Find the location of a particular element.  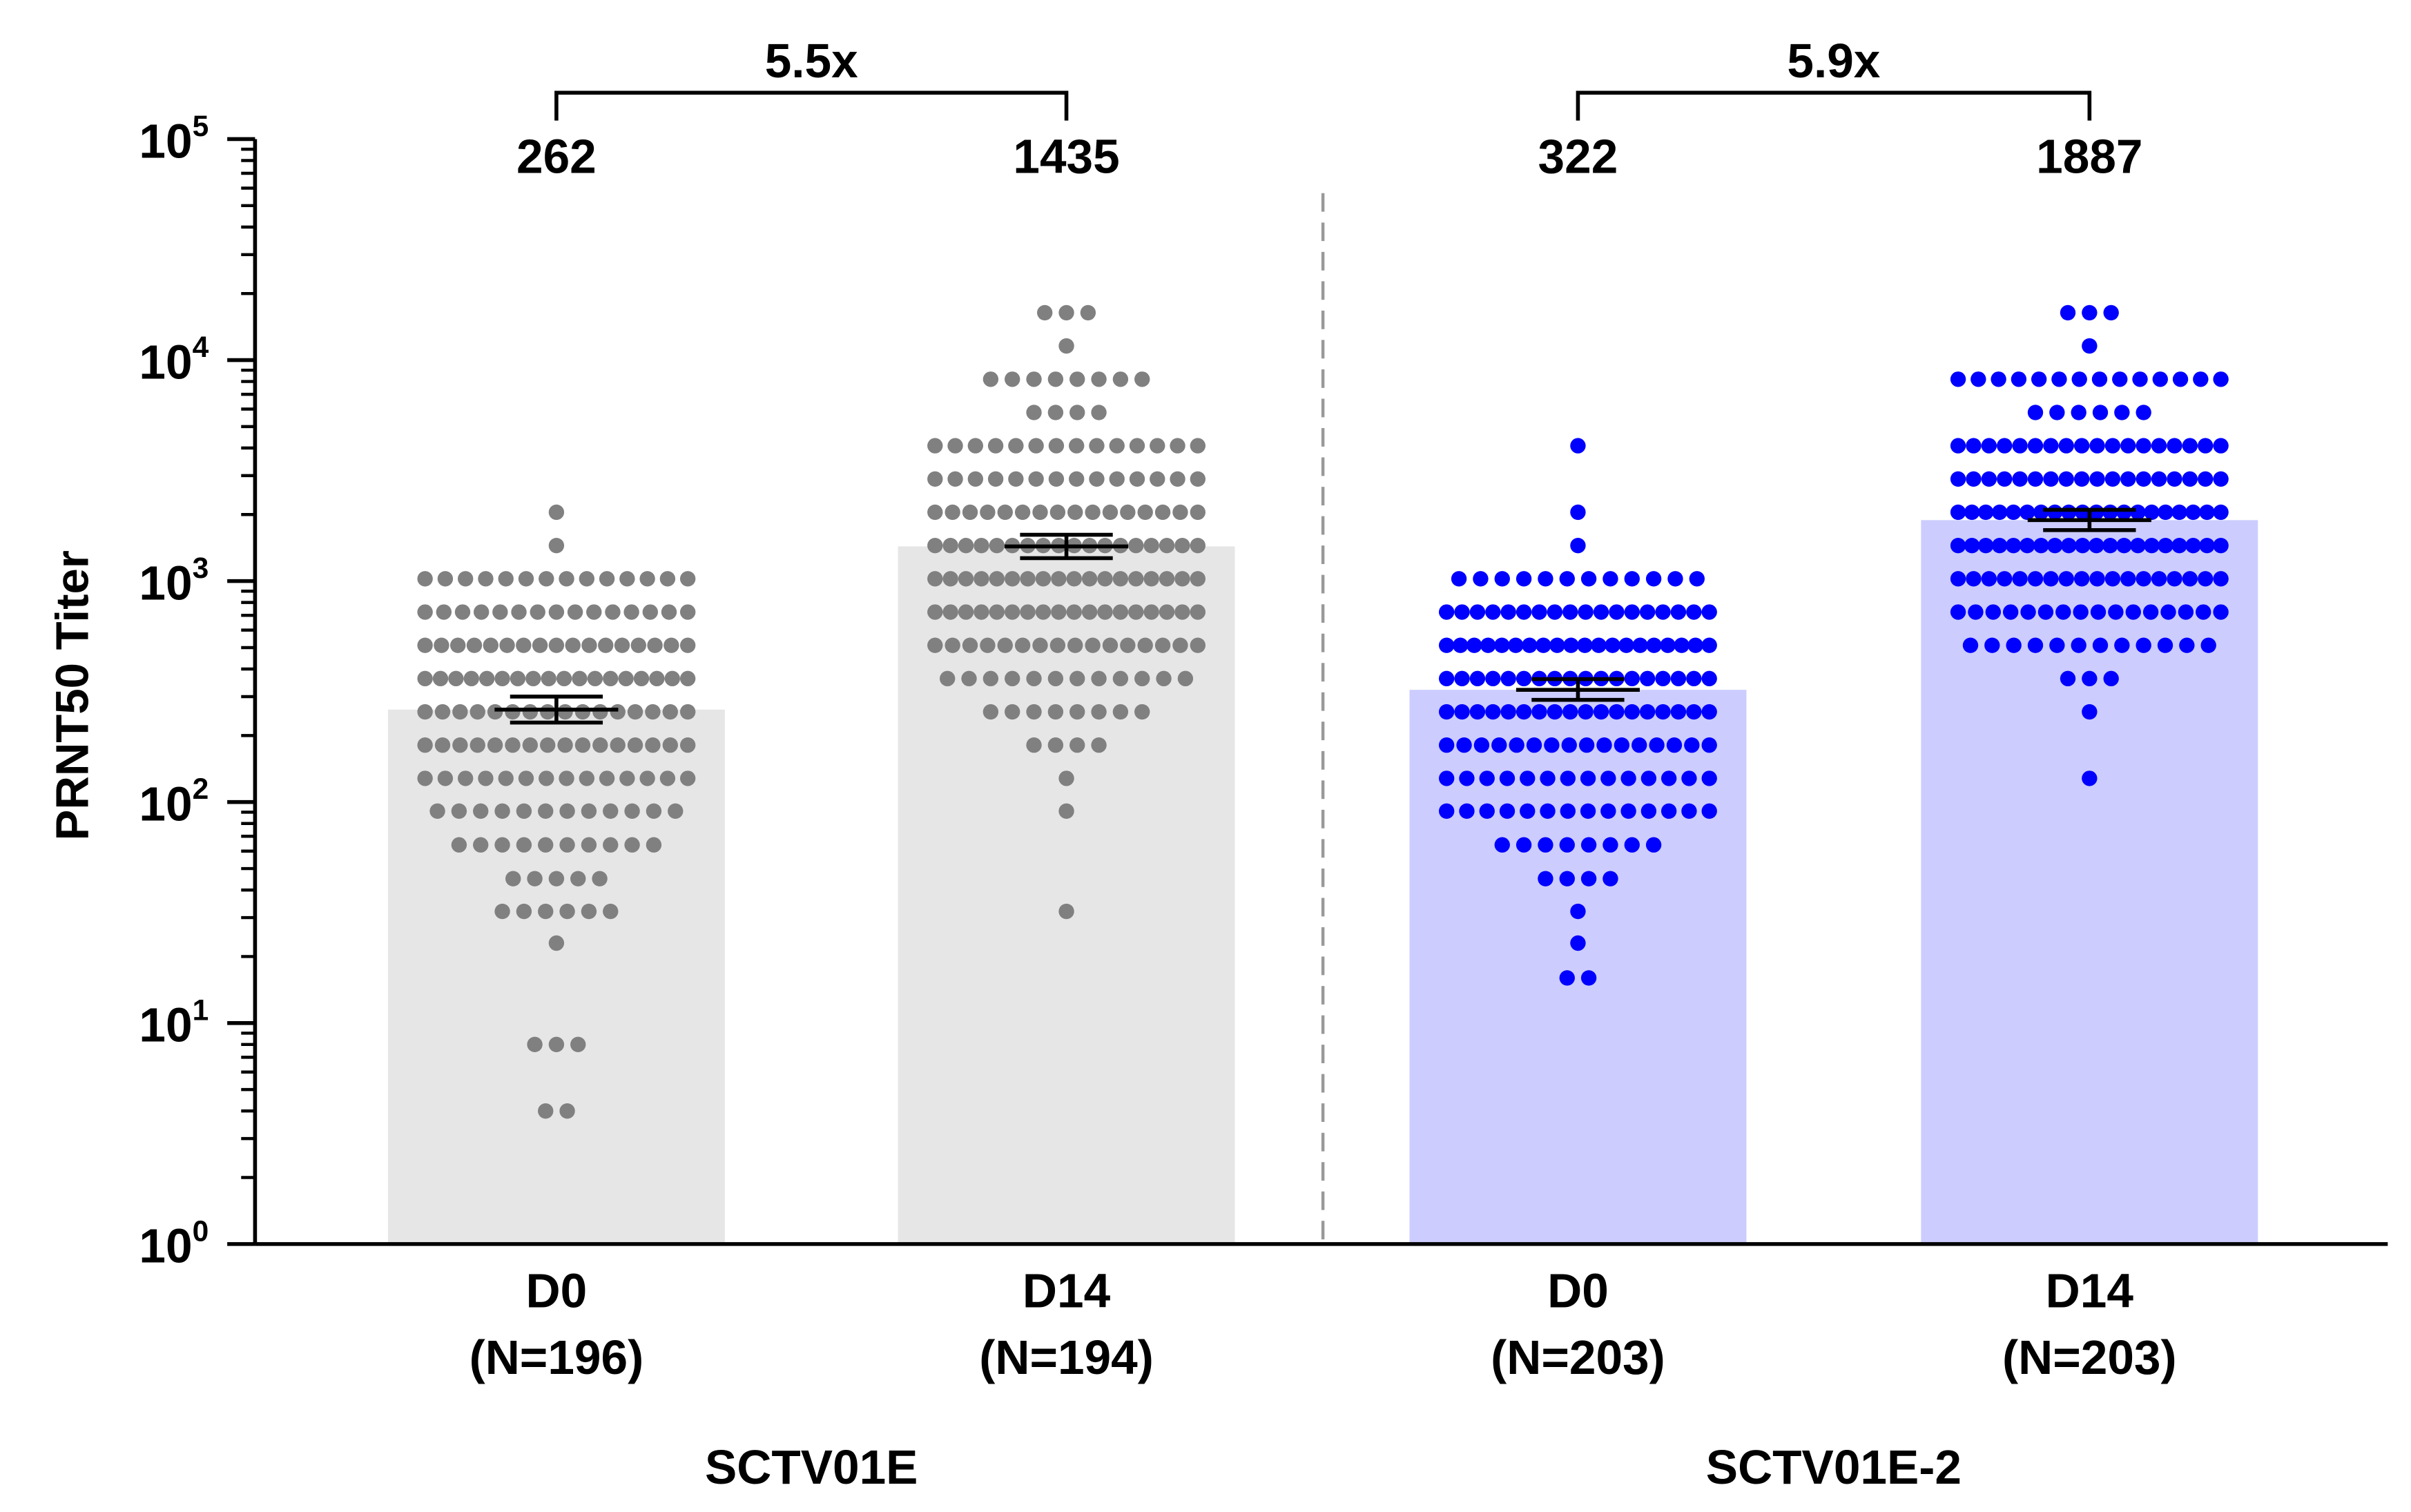

y-tick-label: 10³ is located at coordinates (174, 581).